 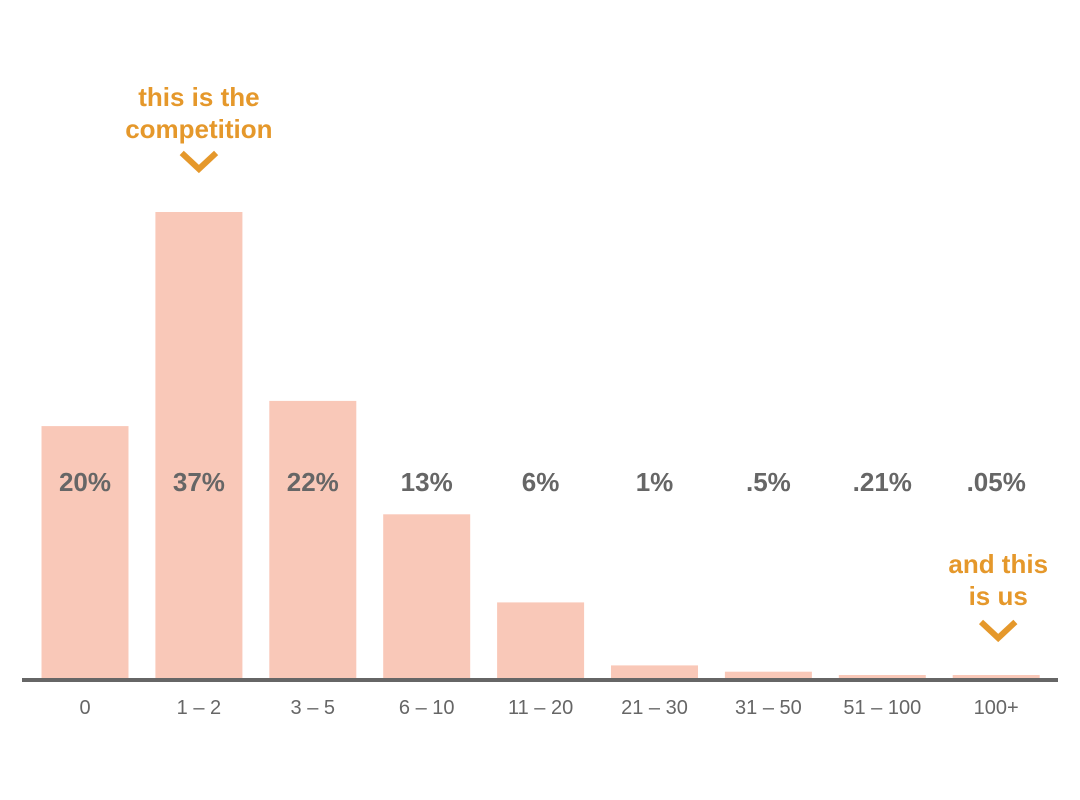 What do you see at coordinates (998, 596) in the screenshot?
I see `annotation-text: is us` at bounding box center [998, 596].